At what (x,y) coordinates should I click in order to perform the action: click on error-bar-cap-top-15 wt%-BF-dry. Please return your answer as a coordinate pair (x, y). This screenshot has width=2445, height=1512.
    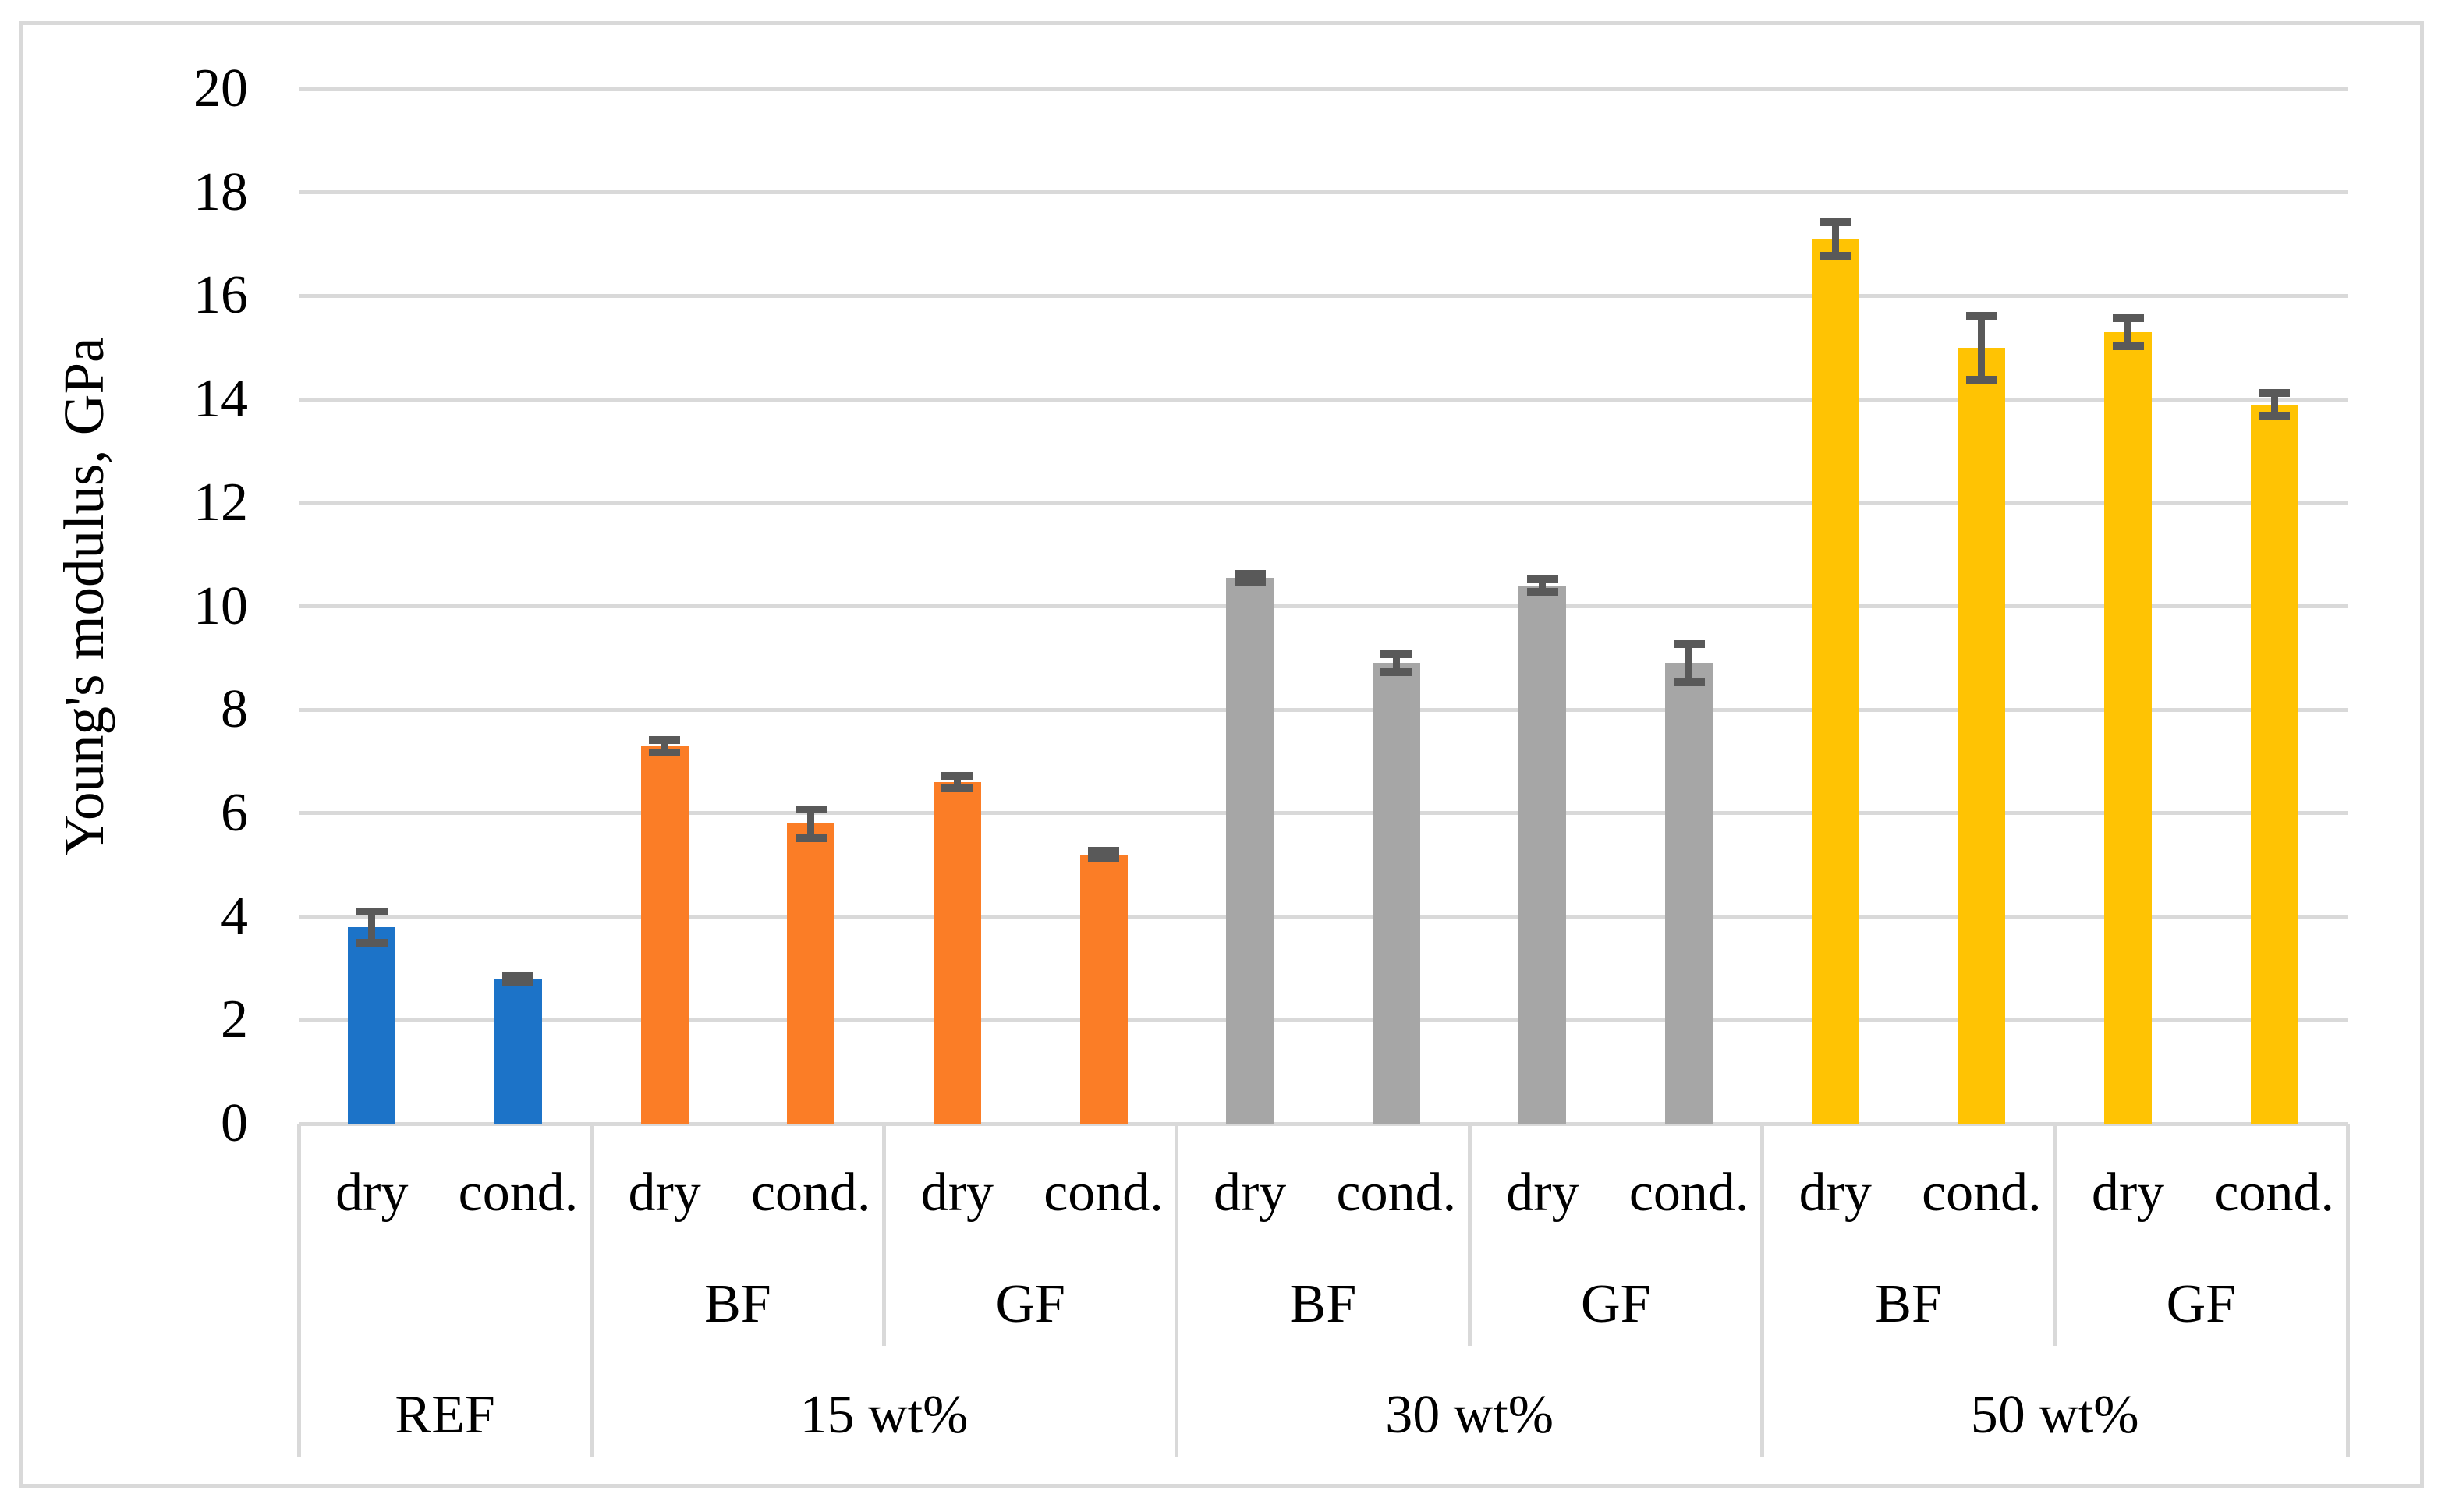
    Looking at the image, I should click on (665, 739).